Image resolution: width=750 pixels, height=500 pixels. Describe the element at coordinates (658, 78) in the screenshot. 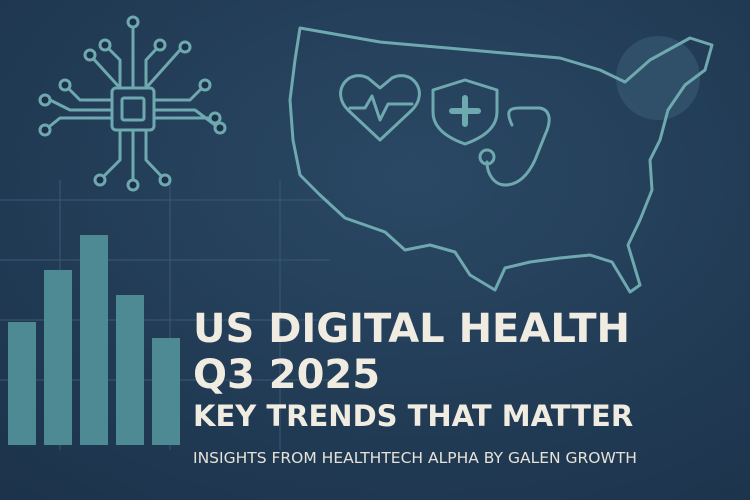

I see `glow-circle` at that location.